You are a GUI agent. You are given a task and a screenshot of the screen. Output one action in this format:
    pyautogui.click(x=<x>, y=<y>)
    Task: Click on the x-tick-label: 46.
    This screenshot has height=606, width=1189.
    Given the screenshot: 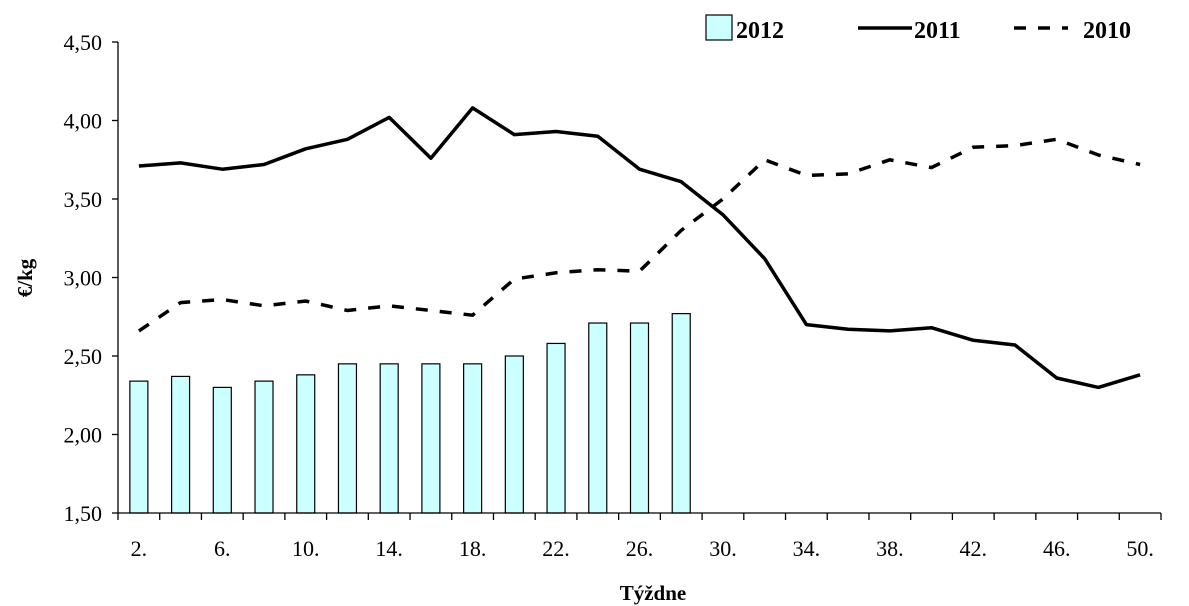 What is the action you would take?
    pyautogui.click(x=1057, y=548)
    